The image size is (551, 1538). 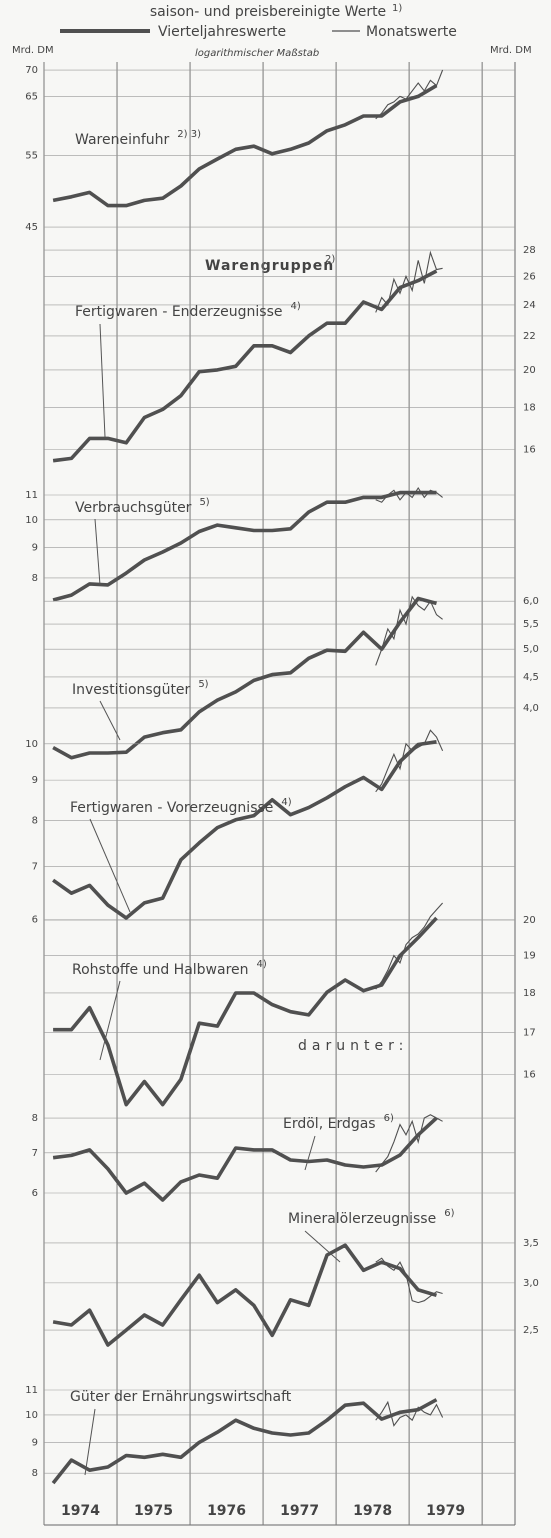 What do you see at coordinates (529, 276) in the screenshot?
I see `y-tick-label: 26` at bounding box center [529, 276].